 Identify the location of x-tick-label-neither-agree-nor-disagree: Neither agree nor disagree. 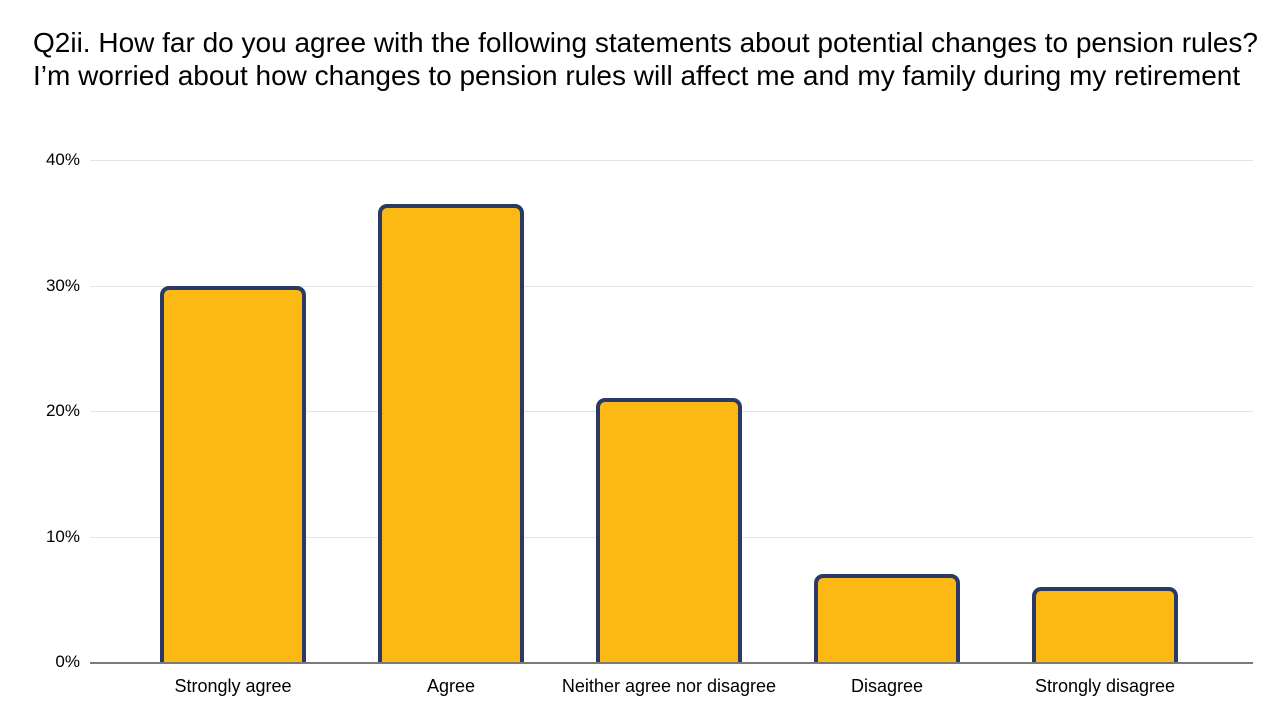
(669, 686).